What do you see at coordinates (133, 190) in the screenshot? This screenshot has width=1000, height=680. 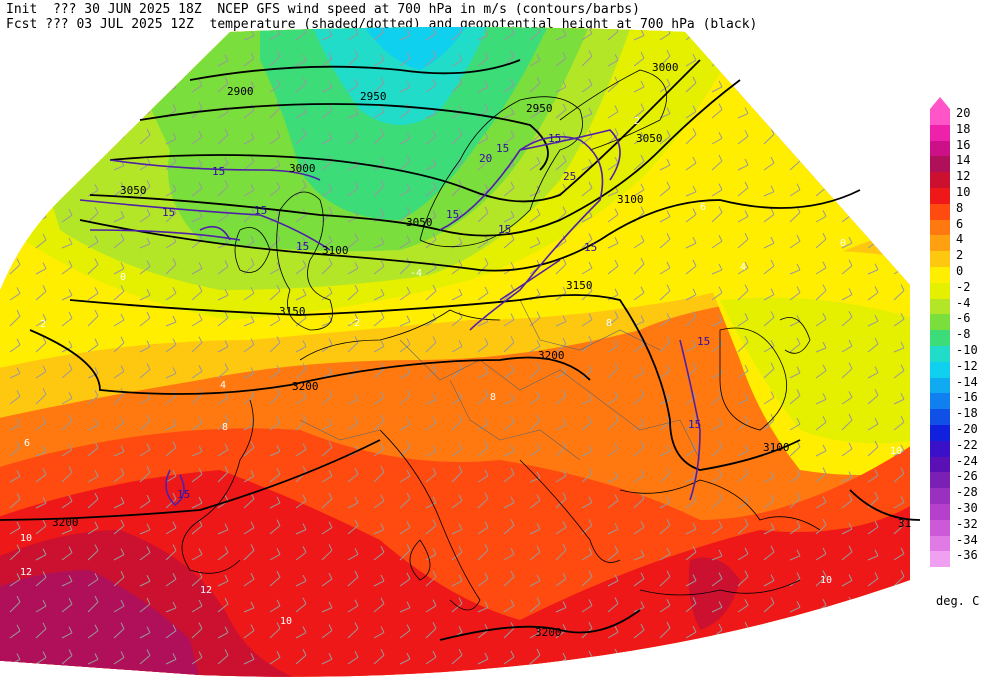 I see `height-label: 3050` at bounding box center [133, 190].